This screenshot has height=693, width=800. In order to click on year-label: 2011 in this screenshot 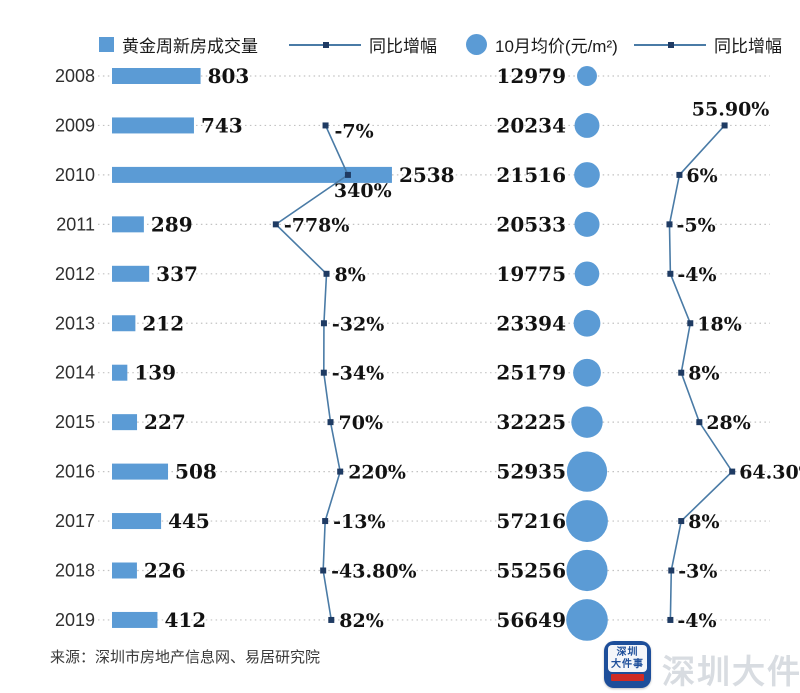, I will do `click(75, 224)`.